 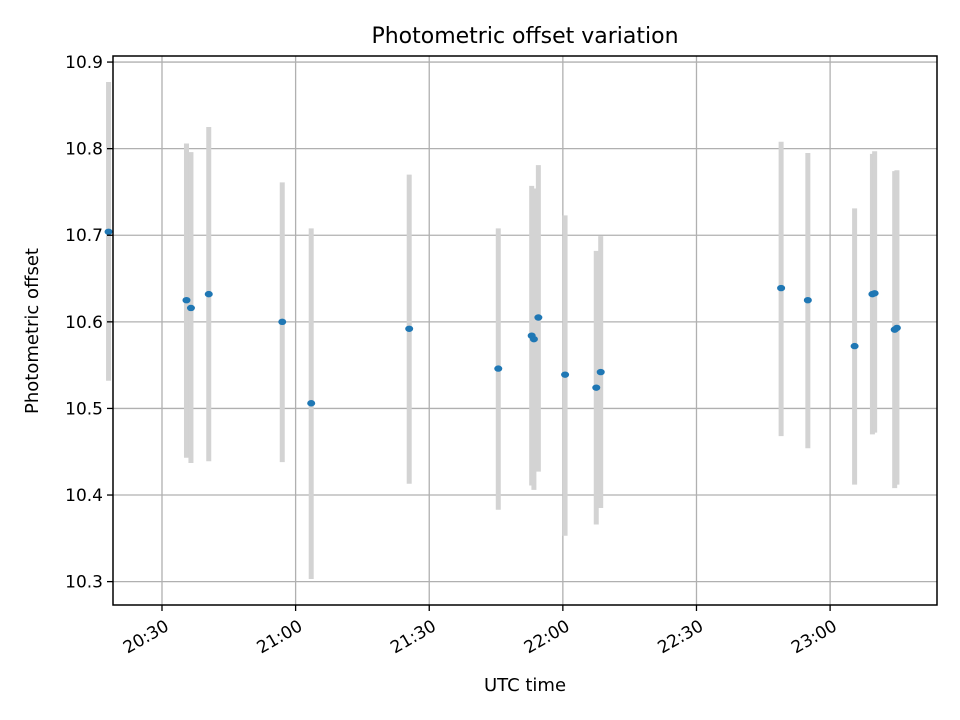 What do you see at coordinates (413, 637) in the screenshot?
I see `x-tick-label: 21:30` at bounding box center [413, 637].